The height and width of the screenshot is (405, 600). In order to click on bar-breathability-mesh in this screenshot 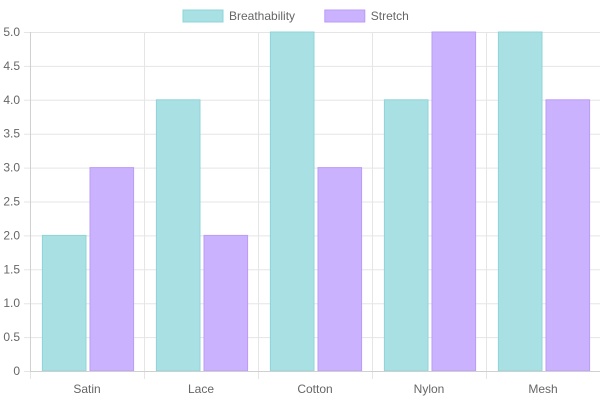, I will do `click(520, 201)`.